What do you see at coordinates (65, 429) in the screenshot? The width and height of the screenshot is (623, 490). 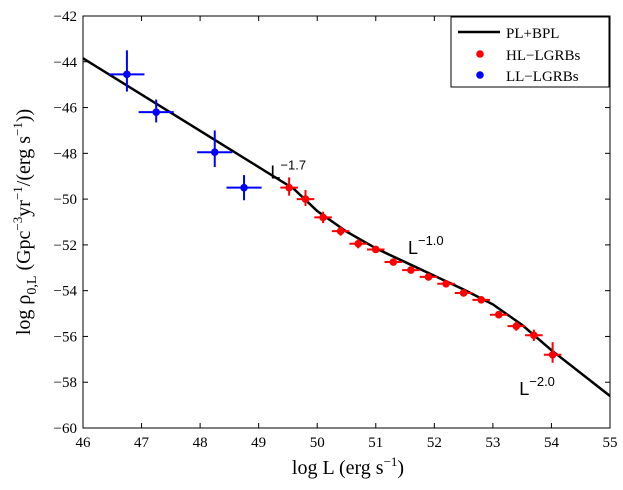 I see `y-tick-label: −60` at bounding box center [65, 429].